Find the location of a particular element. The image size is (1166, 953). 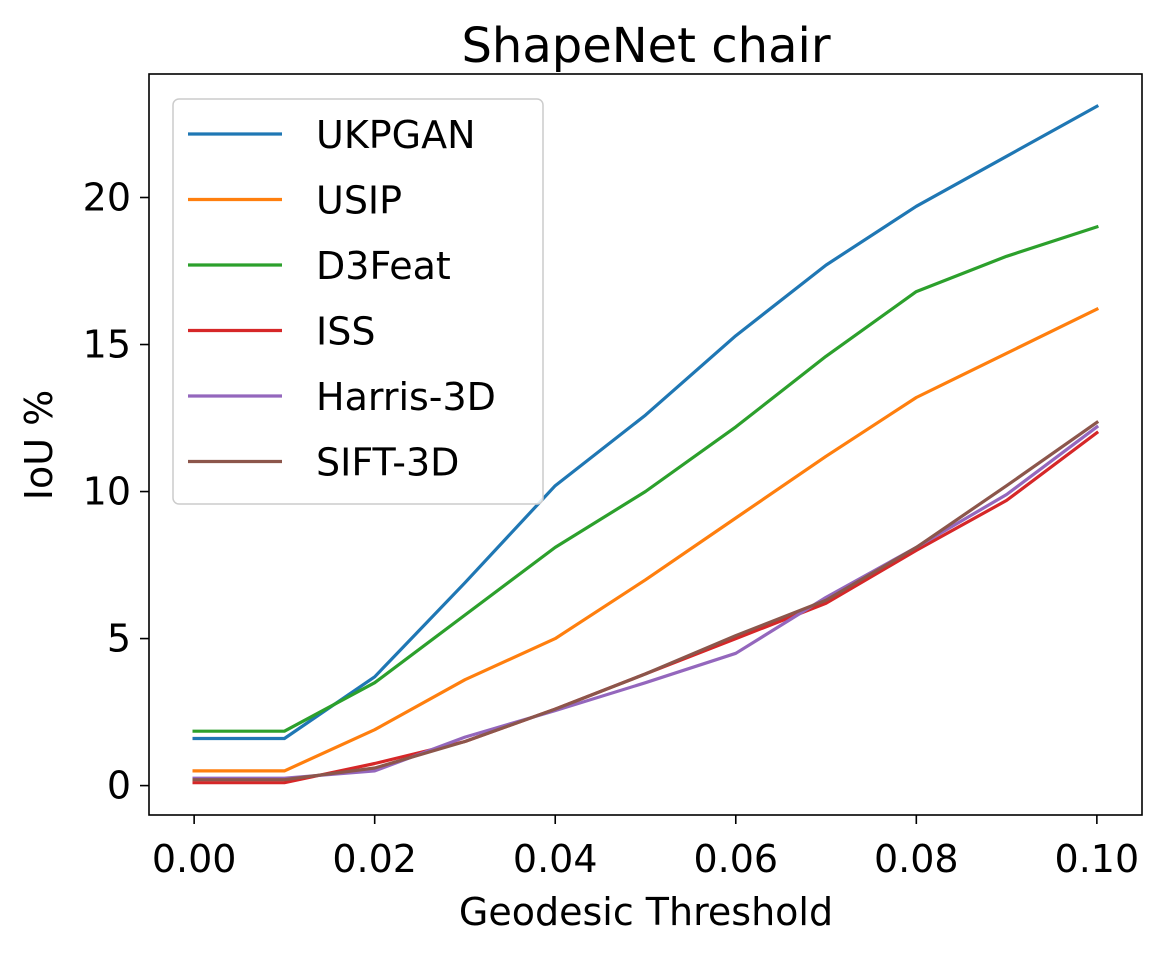

legend-label-ukpgan: UKPGAN is located at coordinates (396, 135).